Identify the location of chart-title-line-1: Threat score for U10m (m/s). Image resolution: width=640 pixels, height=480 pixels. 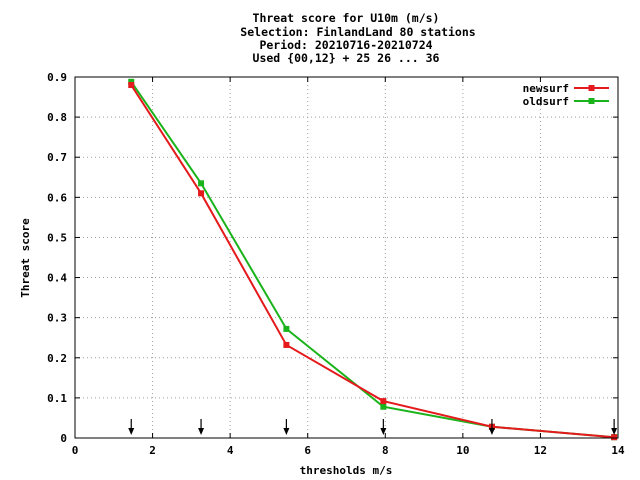
(346, 18).